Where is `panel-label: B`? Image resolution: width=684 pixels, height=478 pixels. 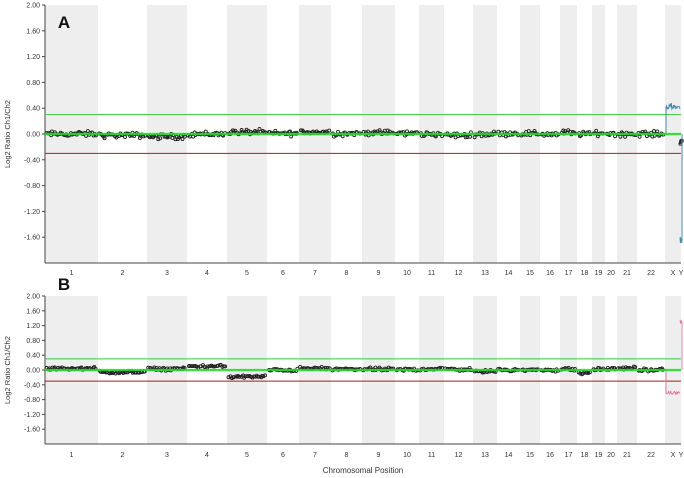 panel-label: B is located at coordinates (64, 284).